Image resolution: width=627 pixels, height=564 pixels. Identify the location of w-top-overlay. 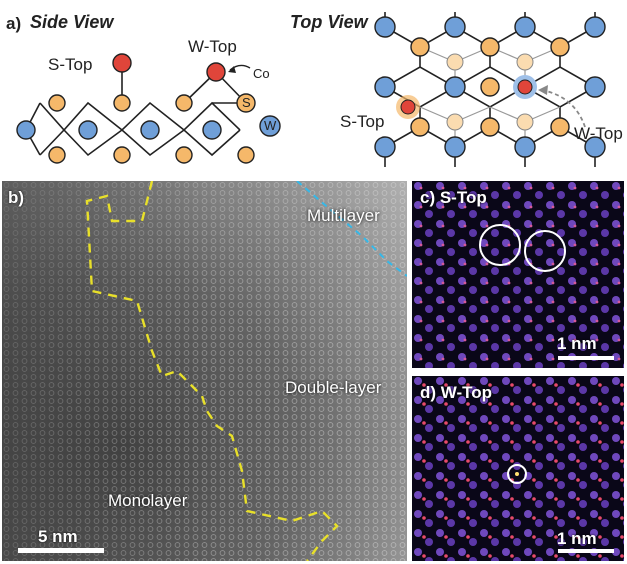
(518, 468).